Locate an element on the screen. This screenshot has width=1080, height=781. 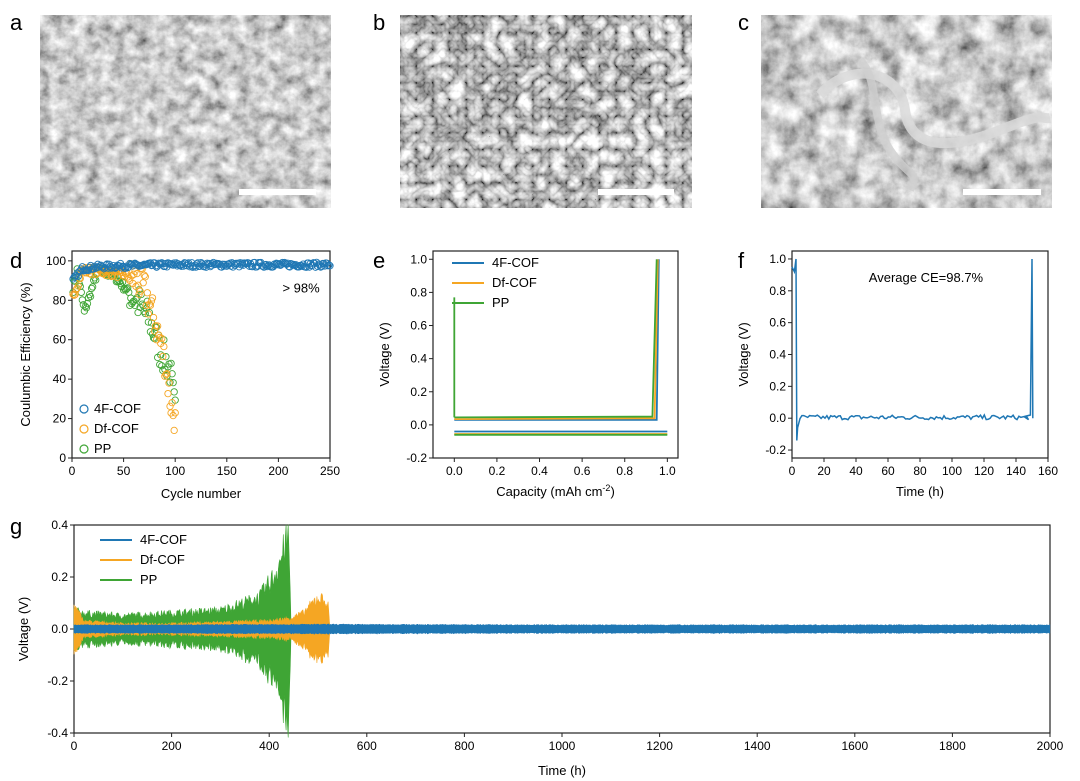
x-tick-label: 50 is located at coordinates (124, 471).